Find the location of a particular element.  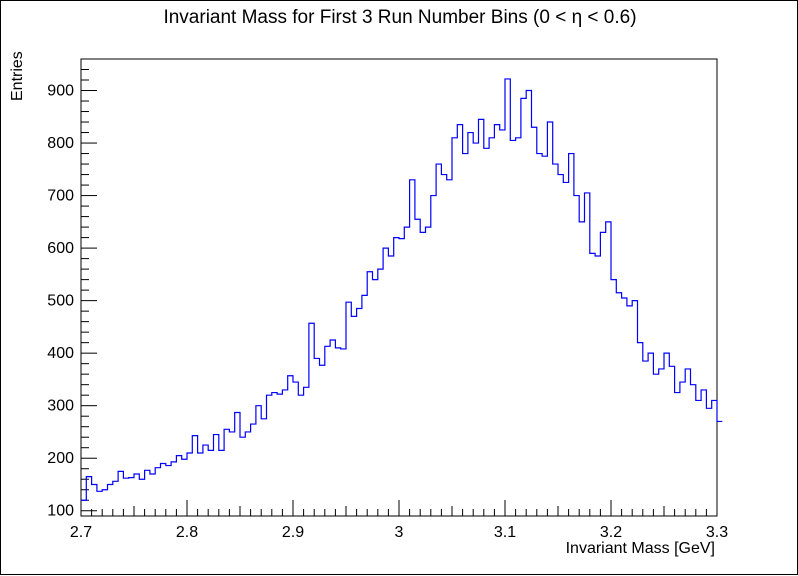

x-tick-label: 3.3 is located at coordinates (717, 532).